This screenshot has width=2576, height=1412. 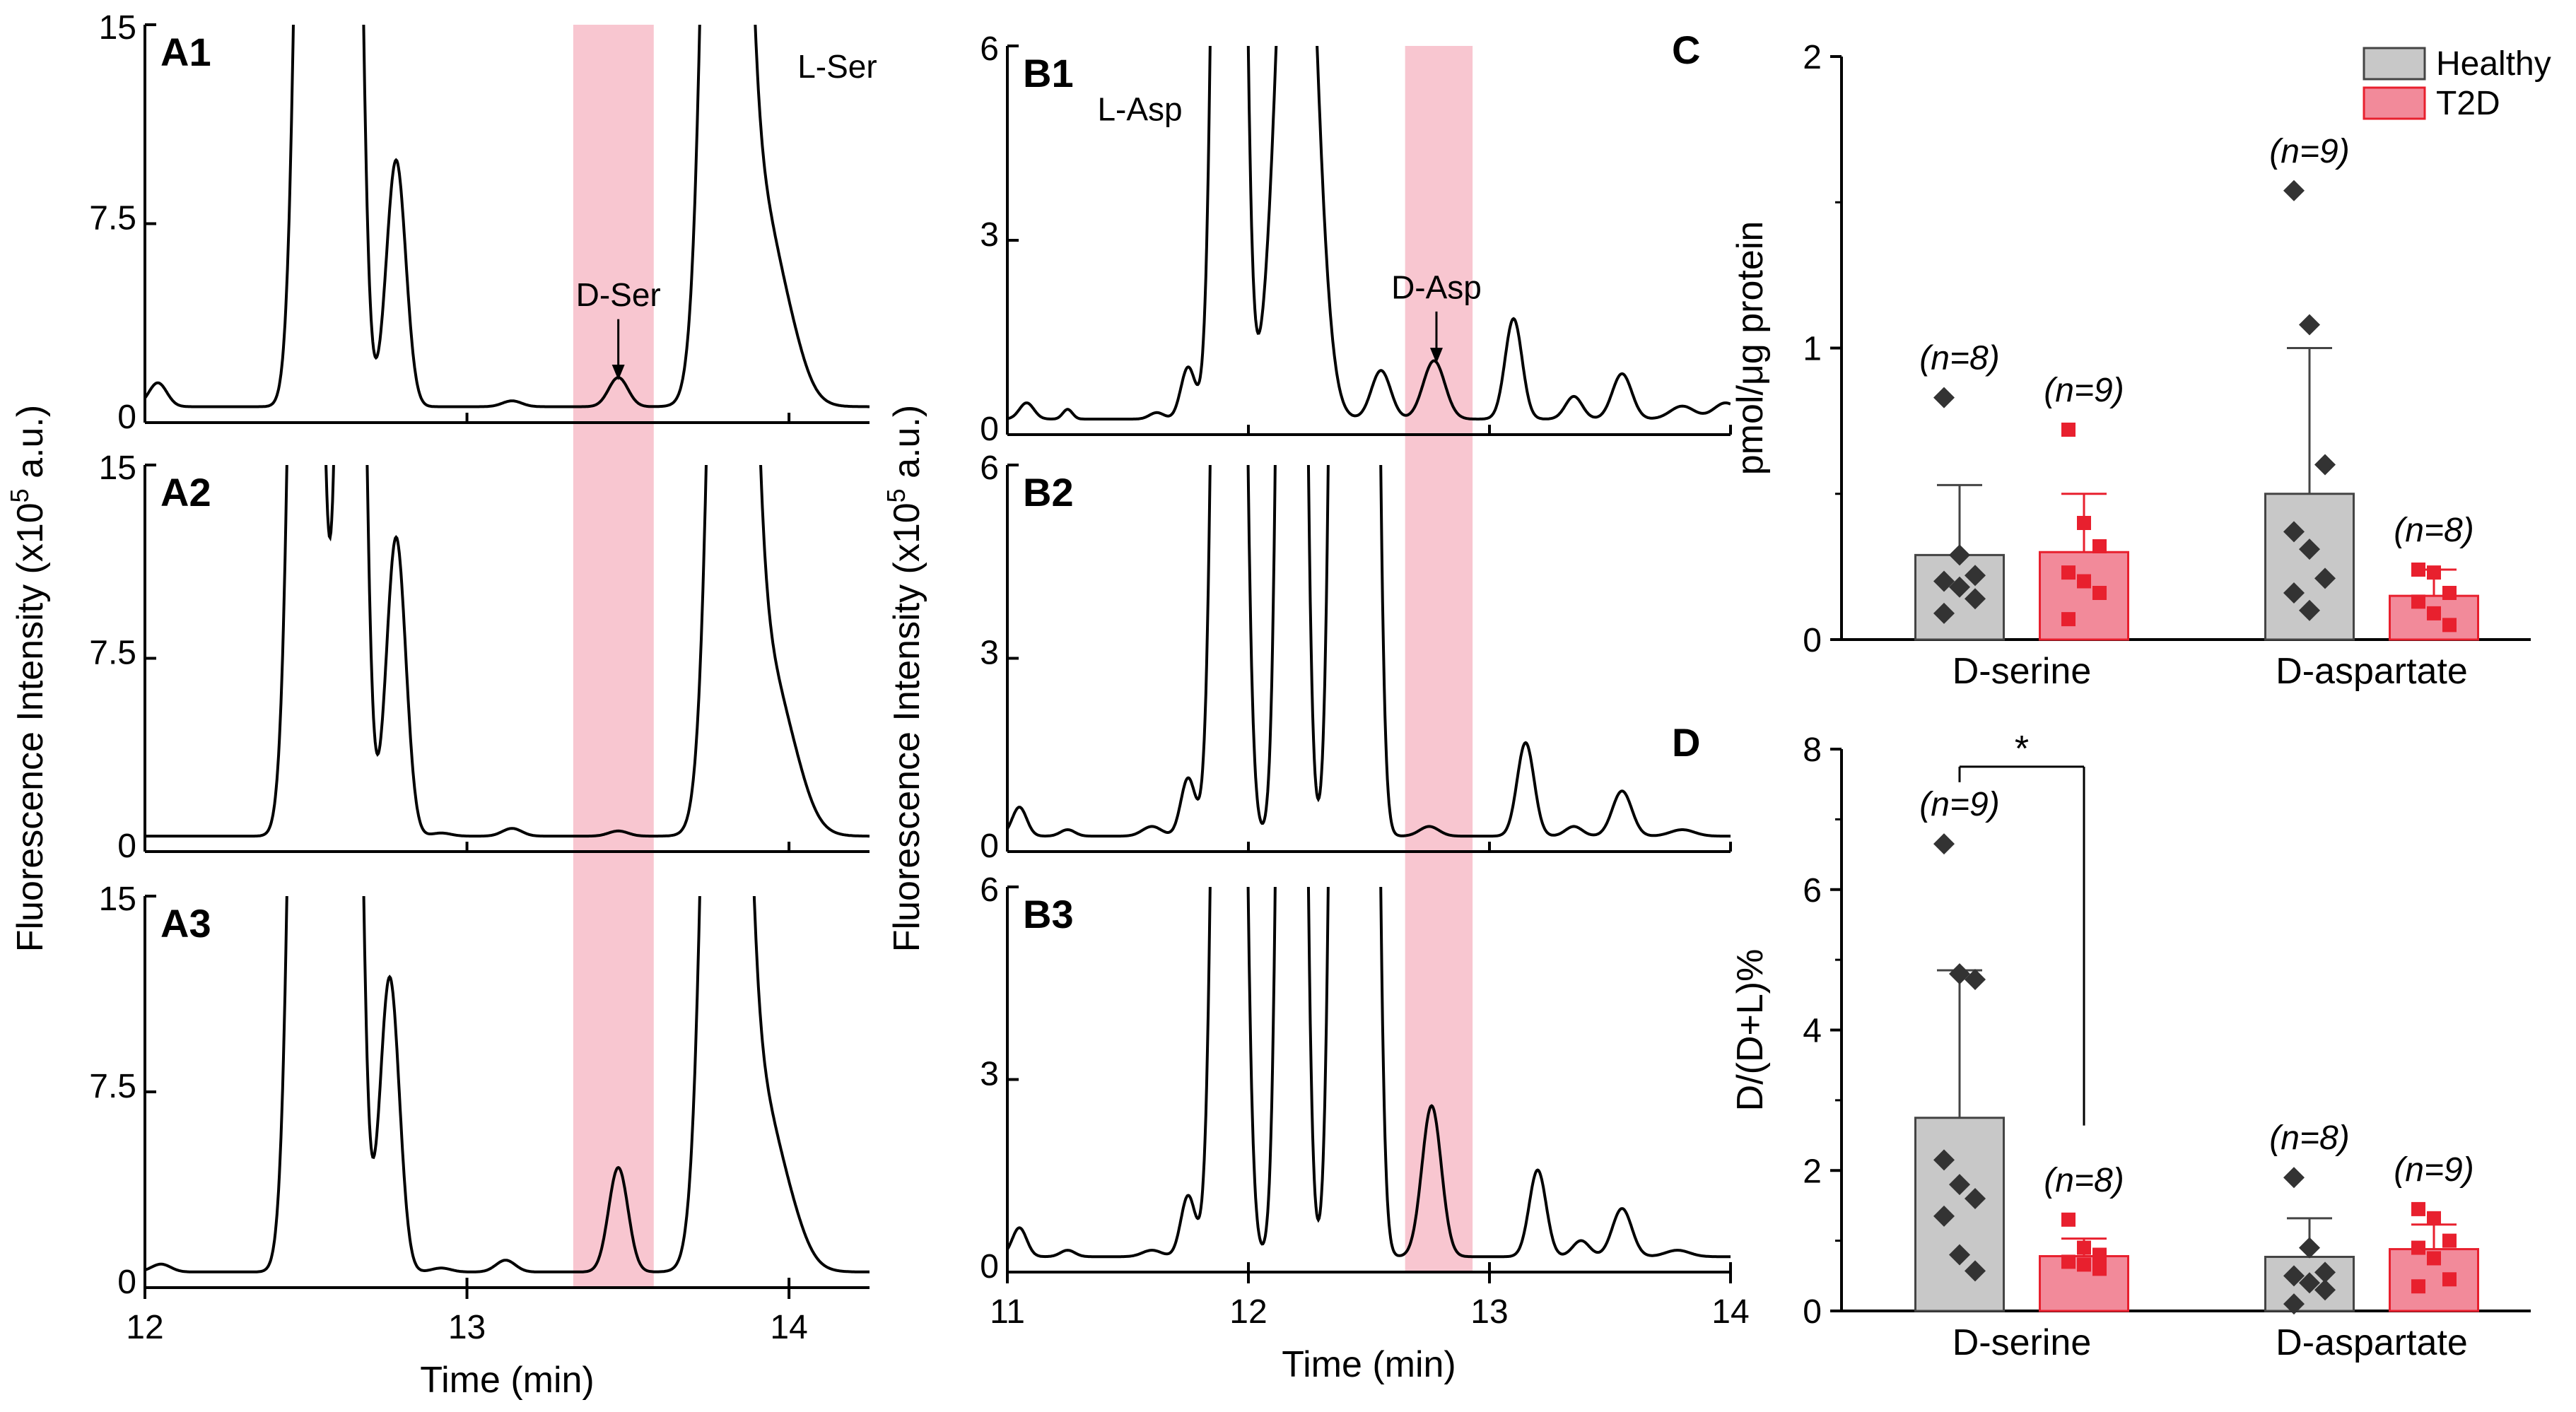 I want to click on panel-B1: 0 3 6 B1 L-Asp D-Asp, so click(x=1356, y=239).